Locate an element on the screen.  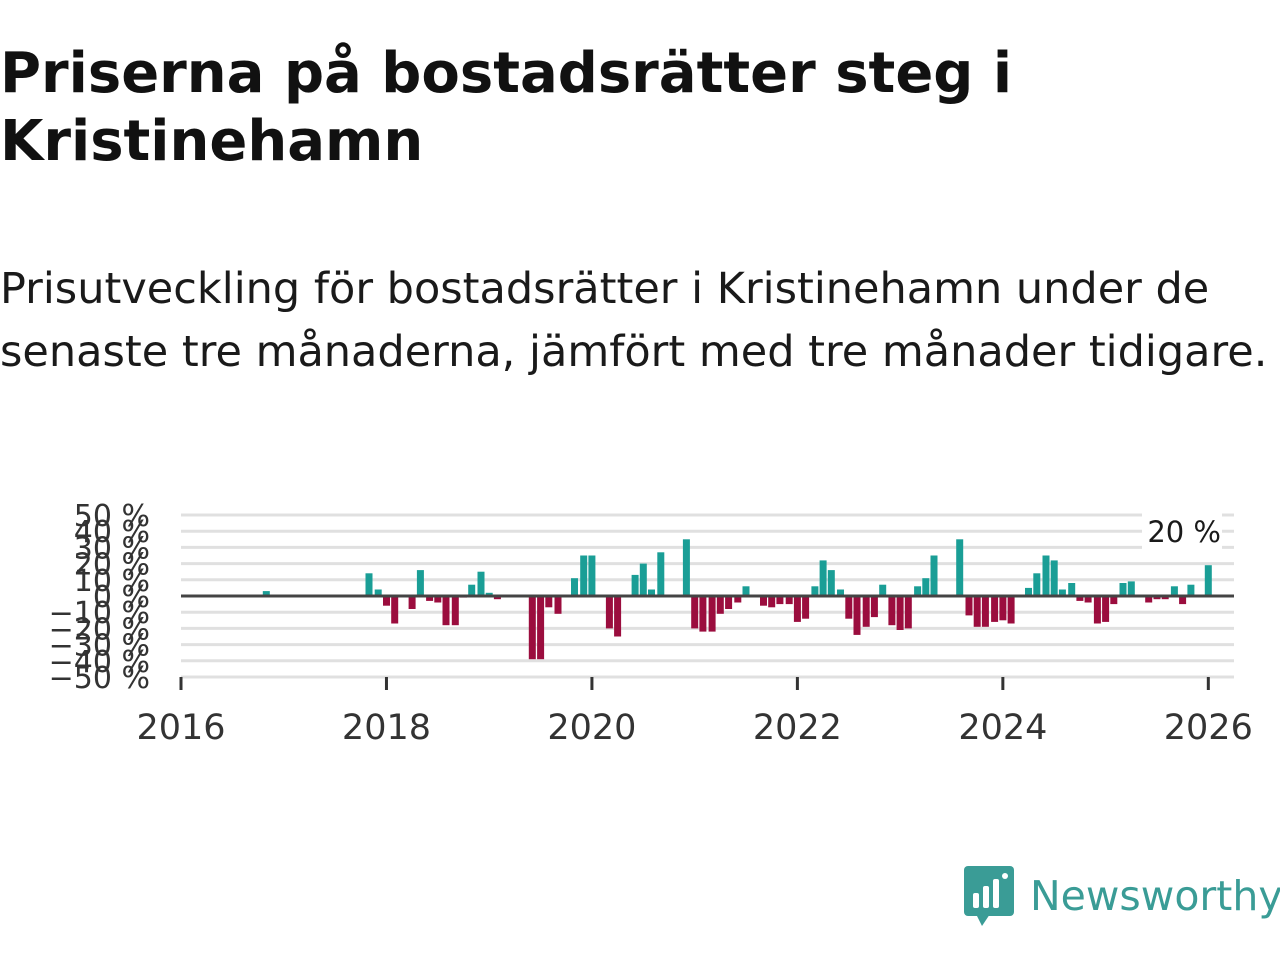
newsworthy-logo: Newsworthy is located at coordinates (1122, 896).